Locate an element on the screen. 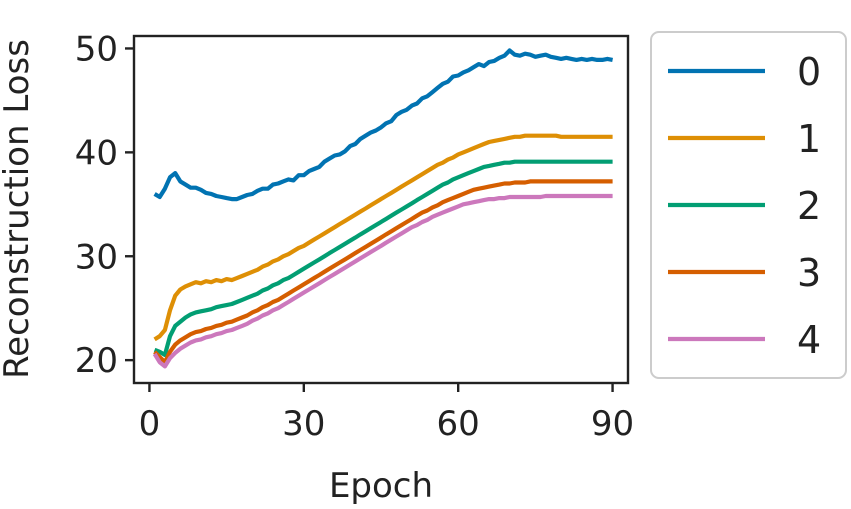 The width and height of the screenshot is (851, 509). legend-items: 0 1 2 3 4 is located at coordinates (744, 206).